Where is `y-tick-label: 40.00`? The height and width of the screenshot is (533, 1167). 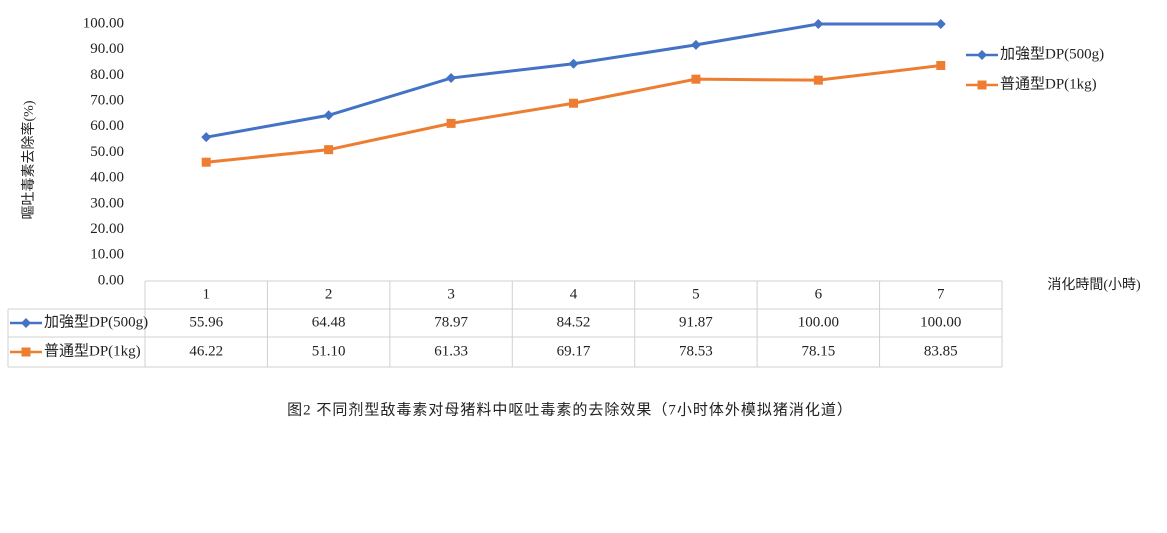 y-tick-label: 40.00 is located at coordinates (107, 178).